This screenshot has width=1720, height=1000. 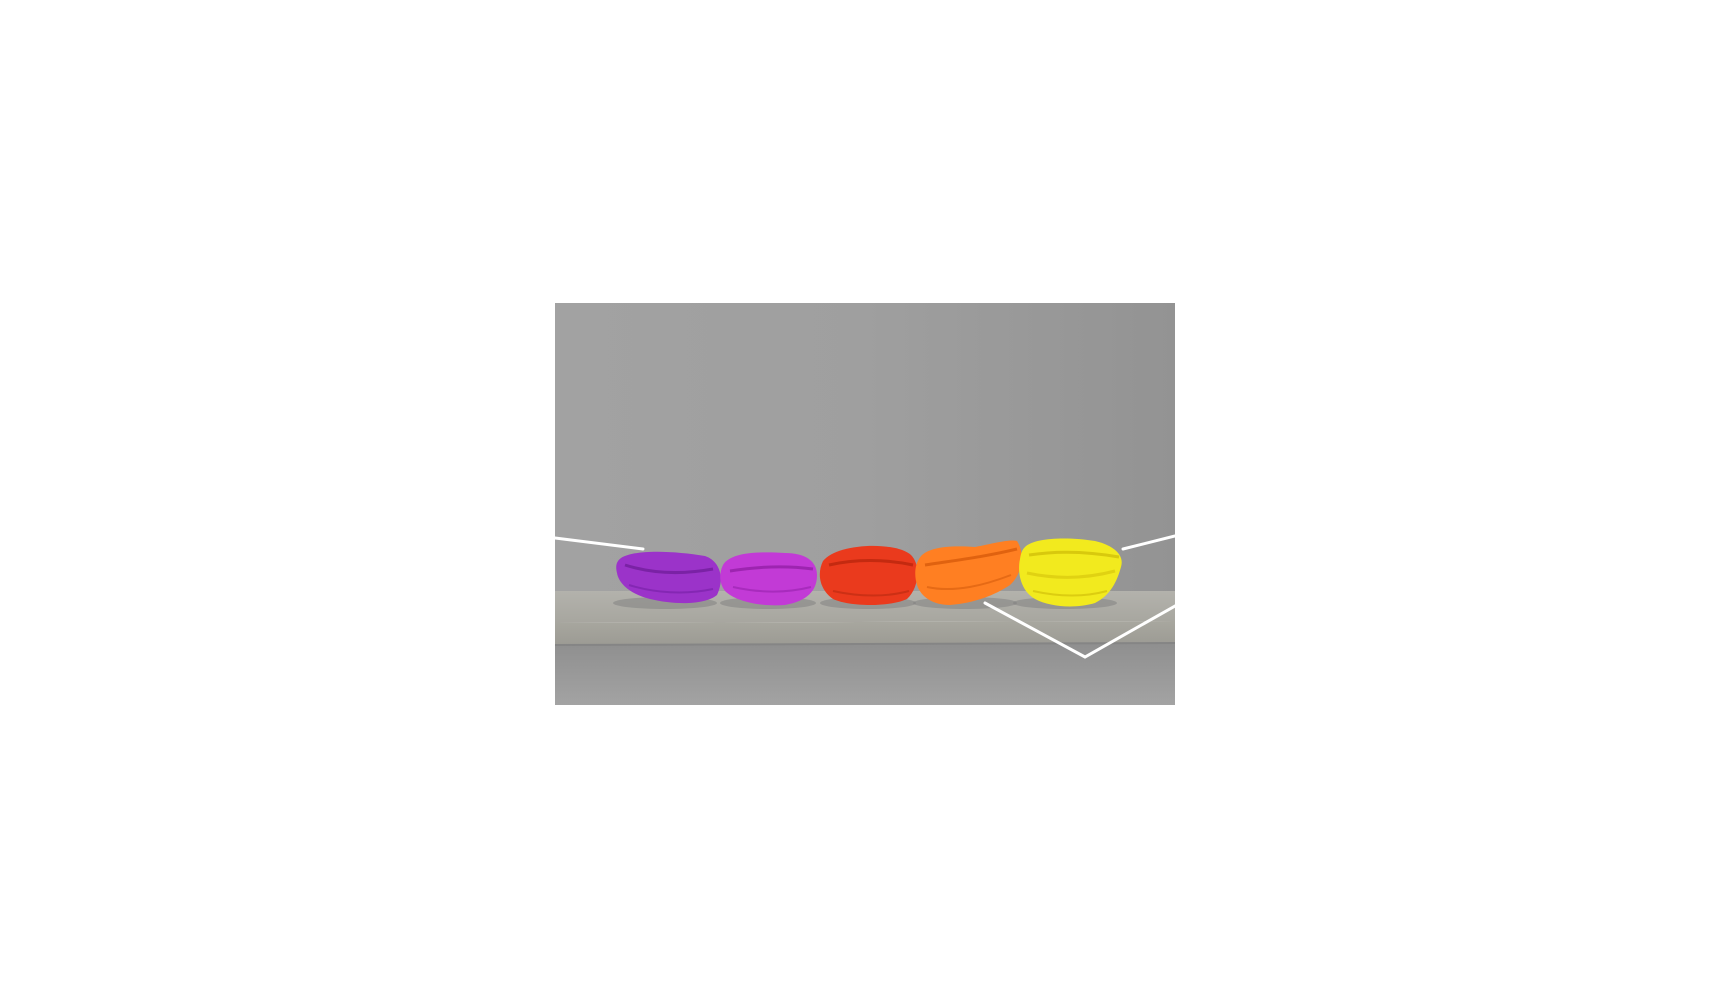 I want to click on overlay-lines, so click(x=865, y=596).